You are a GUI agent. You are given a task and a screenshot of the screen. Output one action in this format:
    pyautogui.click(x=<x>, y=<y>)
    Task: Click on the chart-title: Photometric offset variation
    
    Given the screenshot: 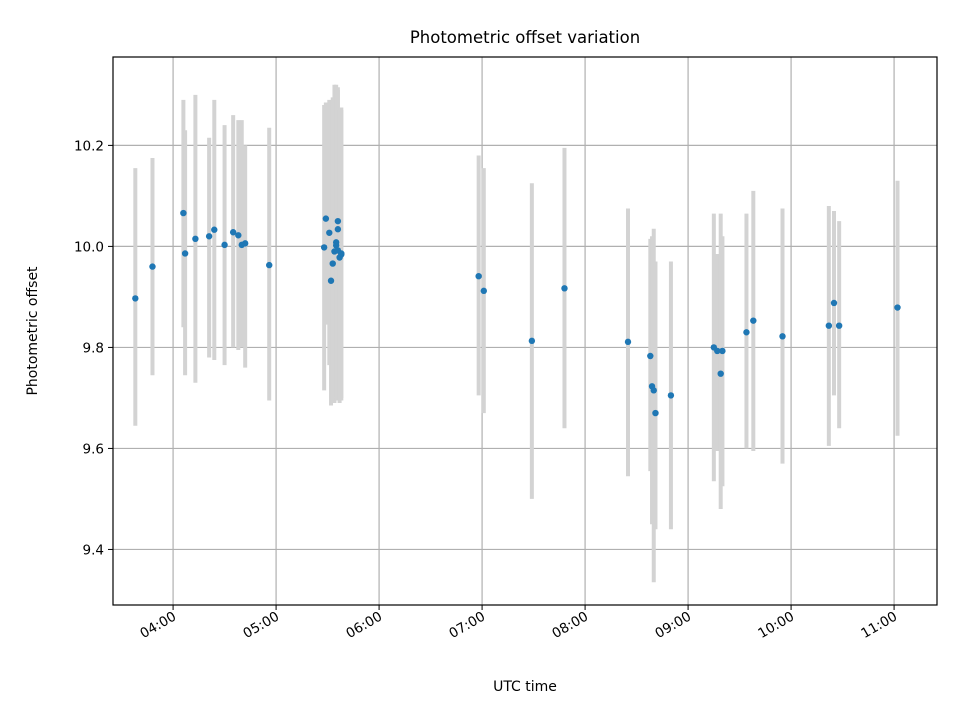 What is the action you would take?
    pyautogui.click(x=525, y=37)
    